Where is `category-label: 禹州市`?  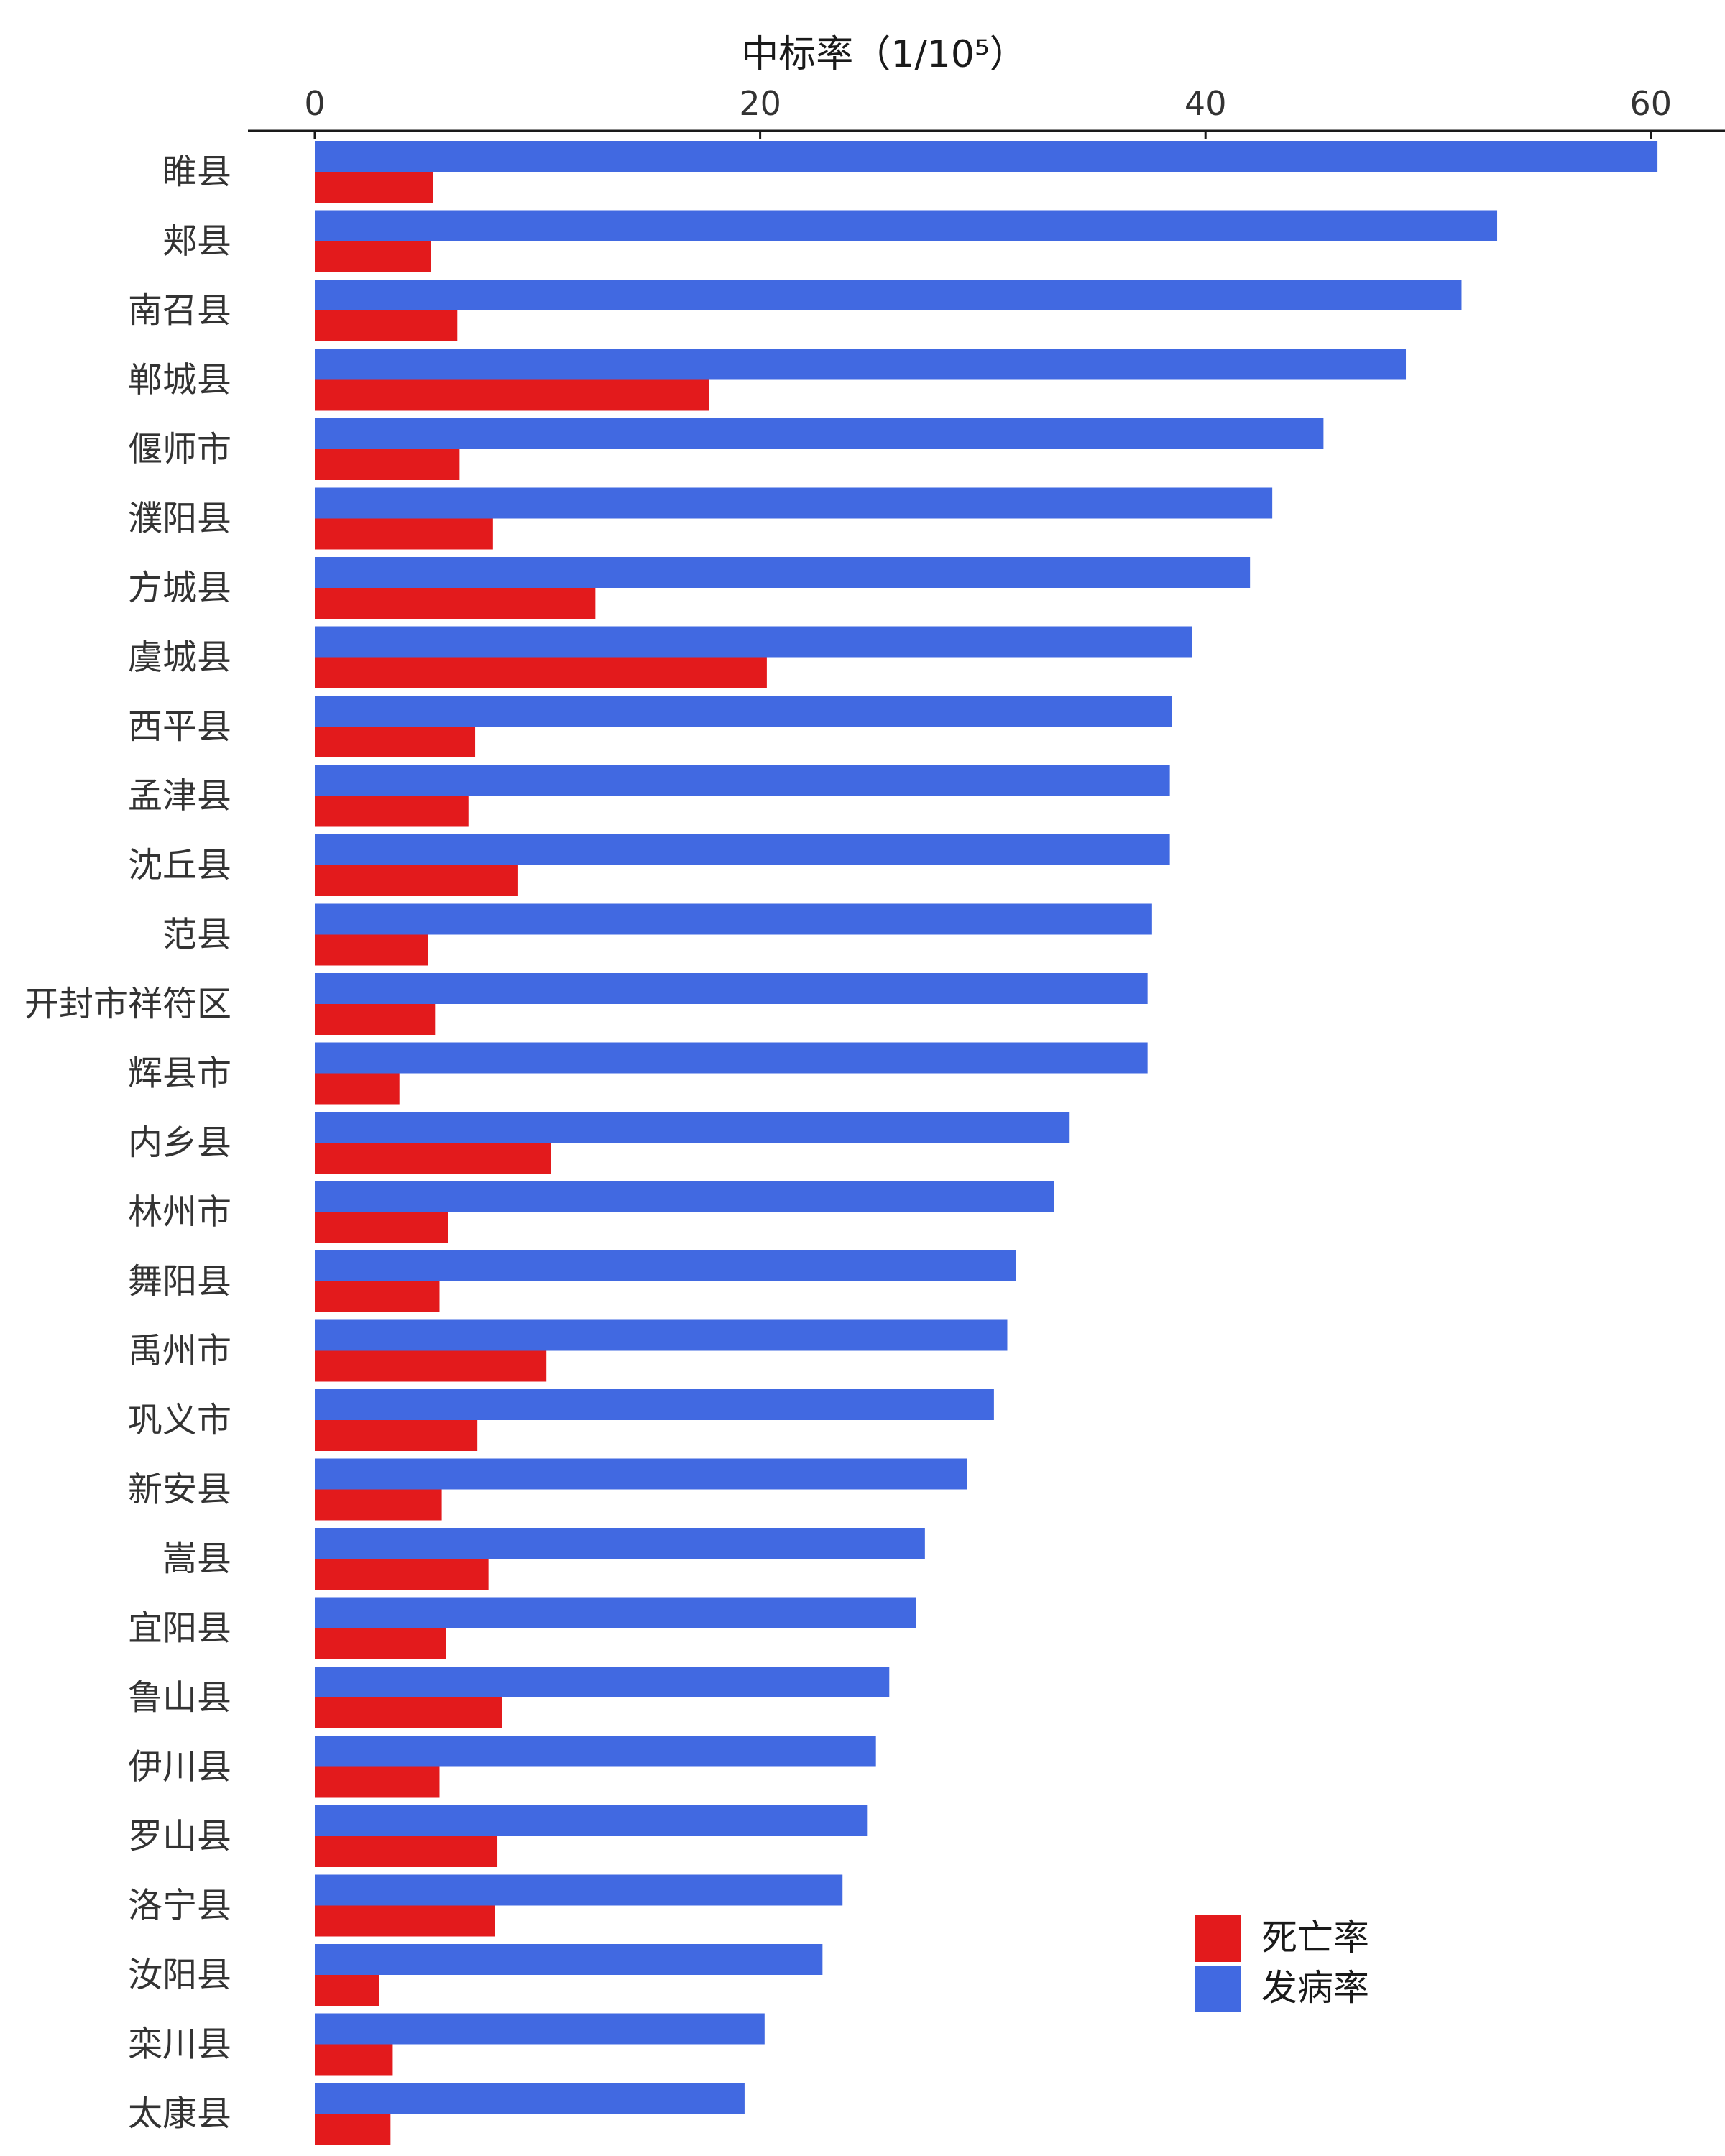 category-label: 禹州市 is located at coordinates (179, 1351).